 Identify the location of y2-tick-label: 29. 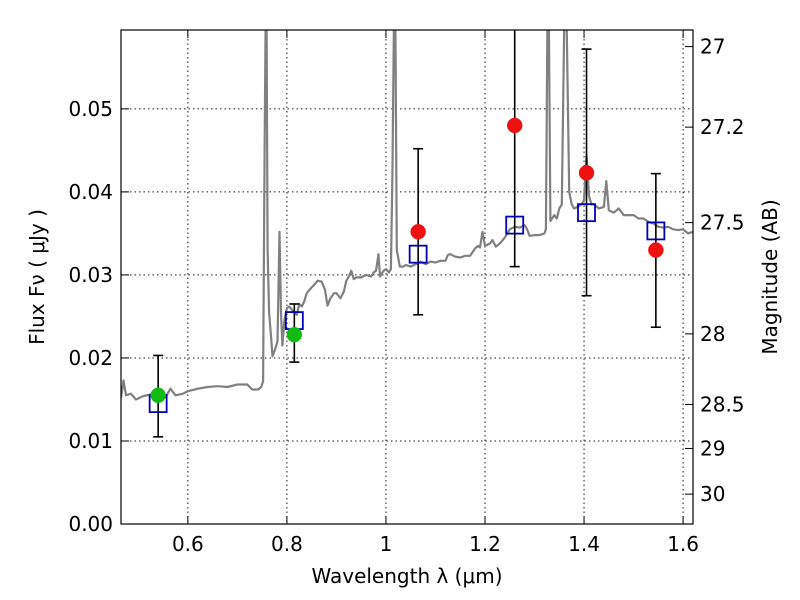
(712, 448).